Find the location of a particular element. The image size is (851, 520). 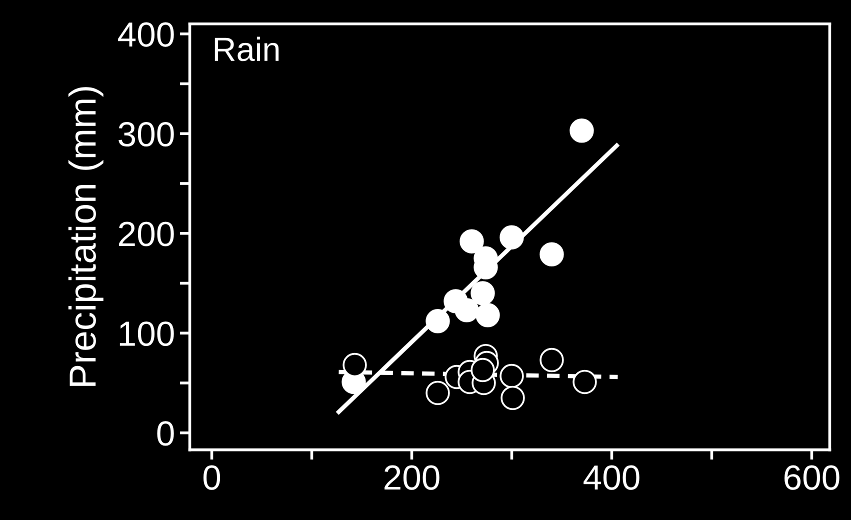

x-tick-label: 200 is located at coordinates (412, 477).